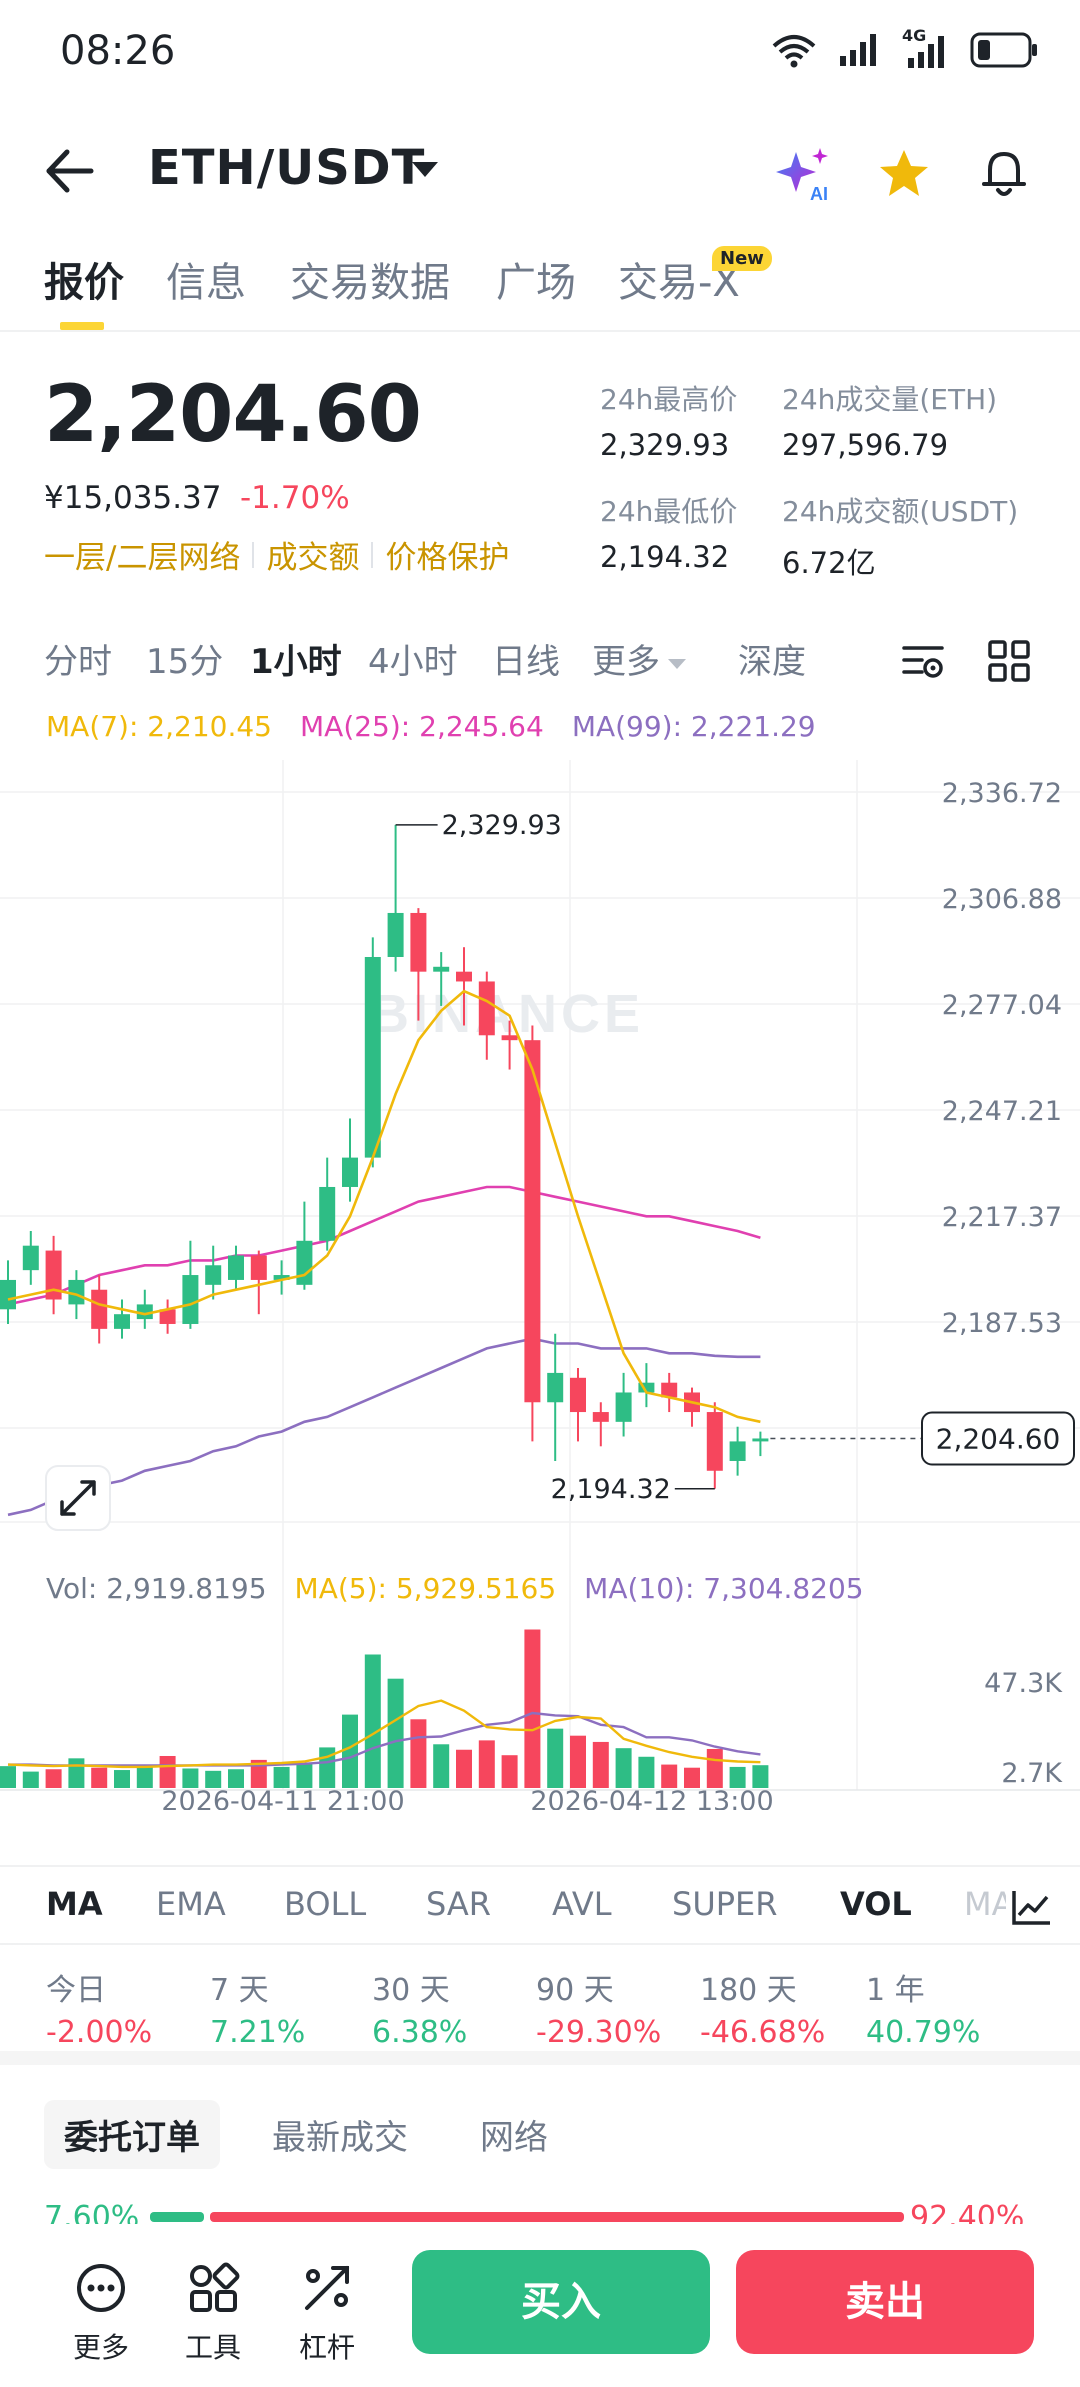  I want to click on indicator-chart-icon, so click(1031, 1908).